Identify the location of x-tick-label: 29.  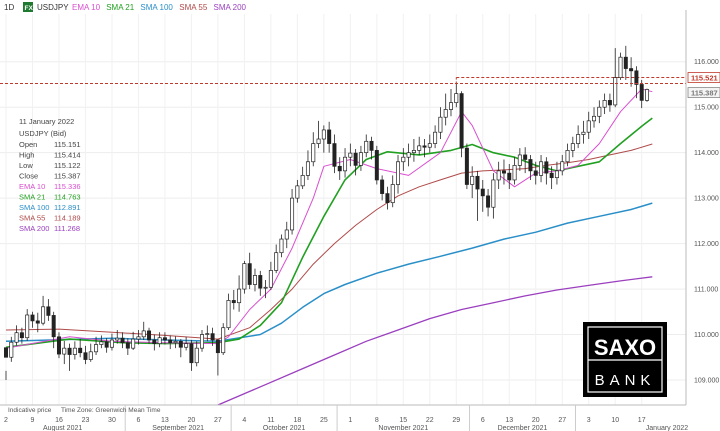
(456, 420).